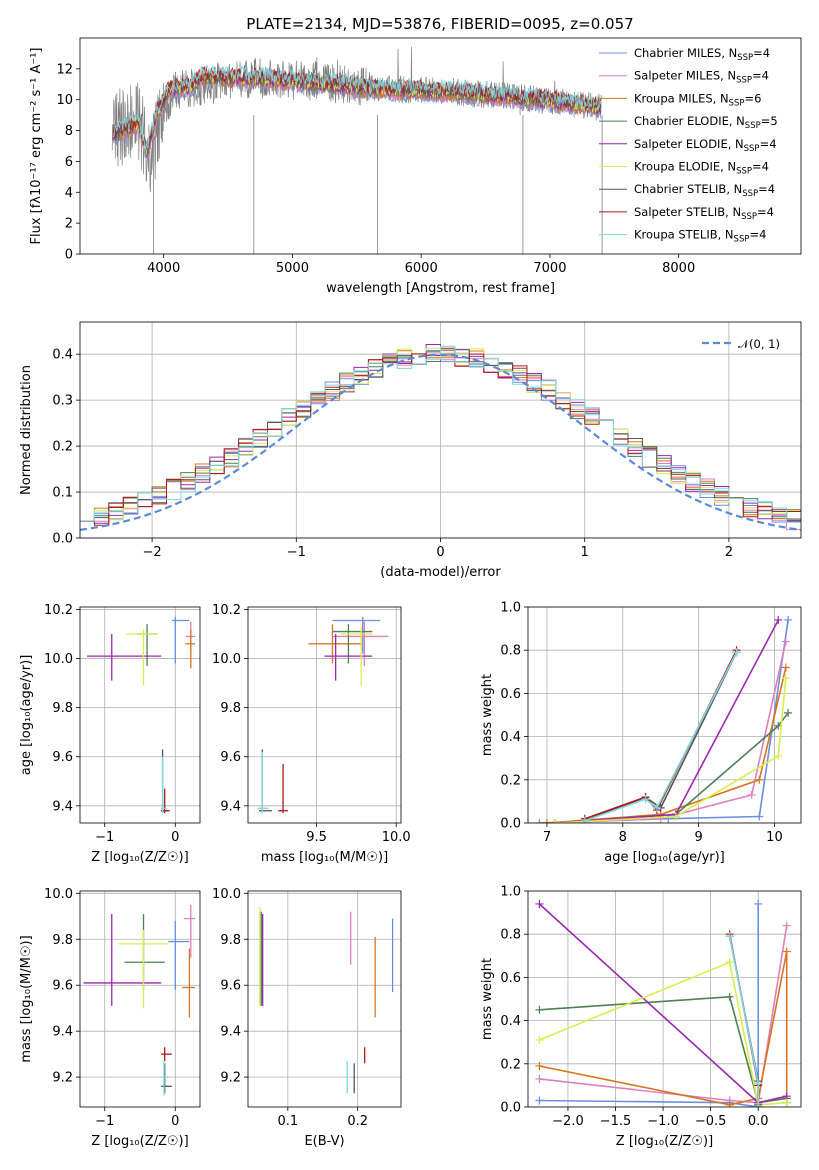  I want to click on hist-kroupa-stelib, so click(440, 434).